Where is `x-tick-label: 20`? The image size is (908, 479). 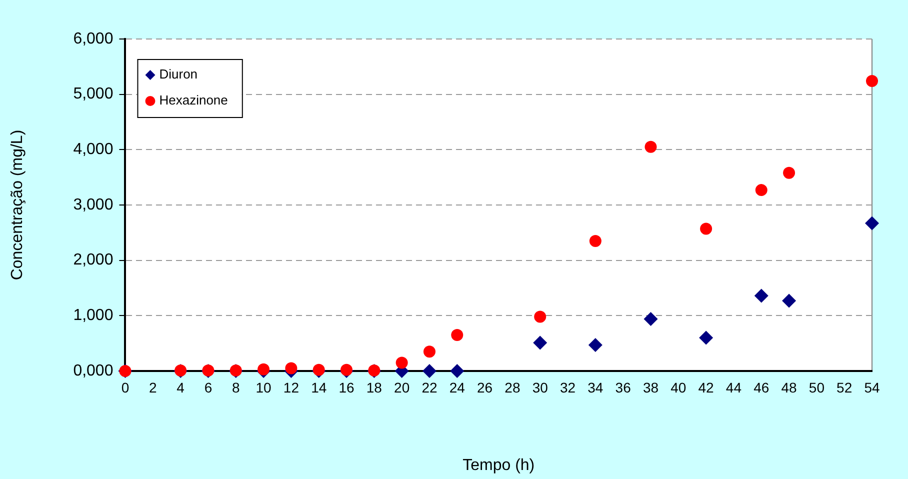
x-tick-label: 20 is located at coordinates (402, 387).